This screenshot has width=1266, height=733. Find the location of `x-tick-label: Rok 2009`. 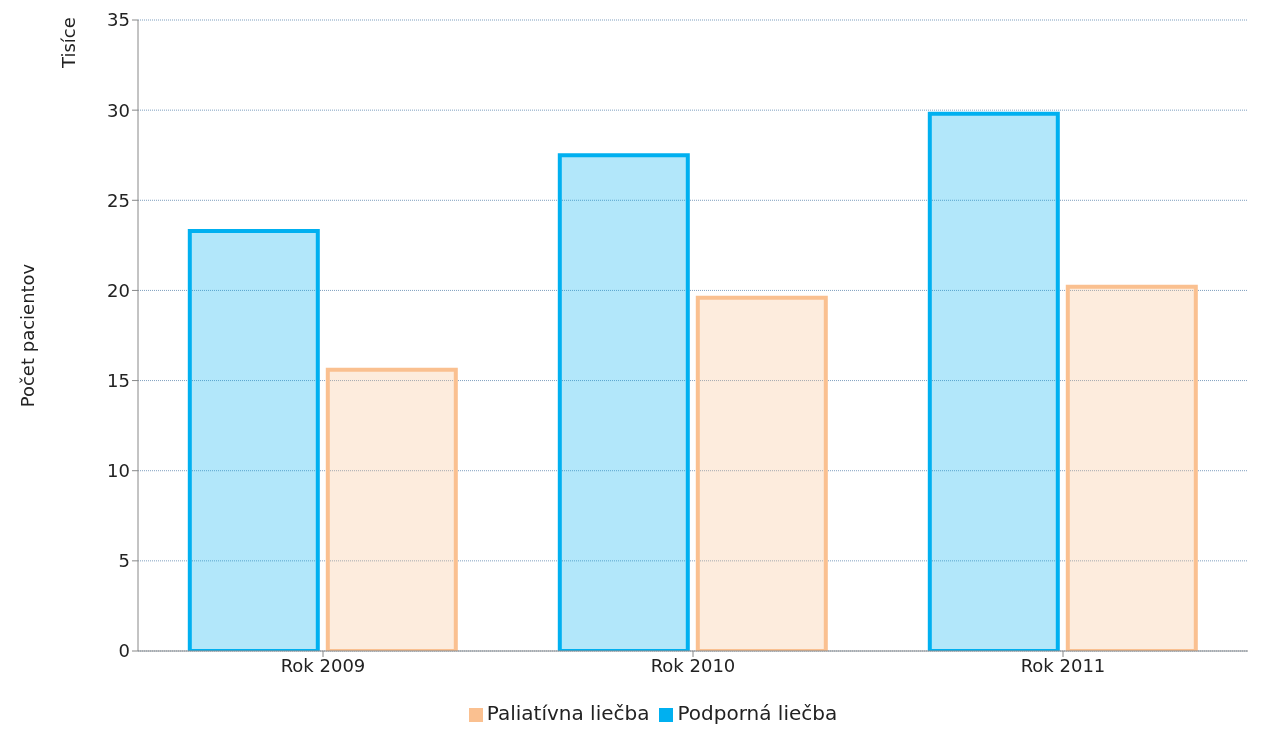

x-tick-label: Rok 2009 is located at coordinates (323, 665).